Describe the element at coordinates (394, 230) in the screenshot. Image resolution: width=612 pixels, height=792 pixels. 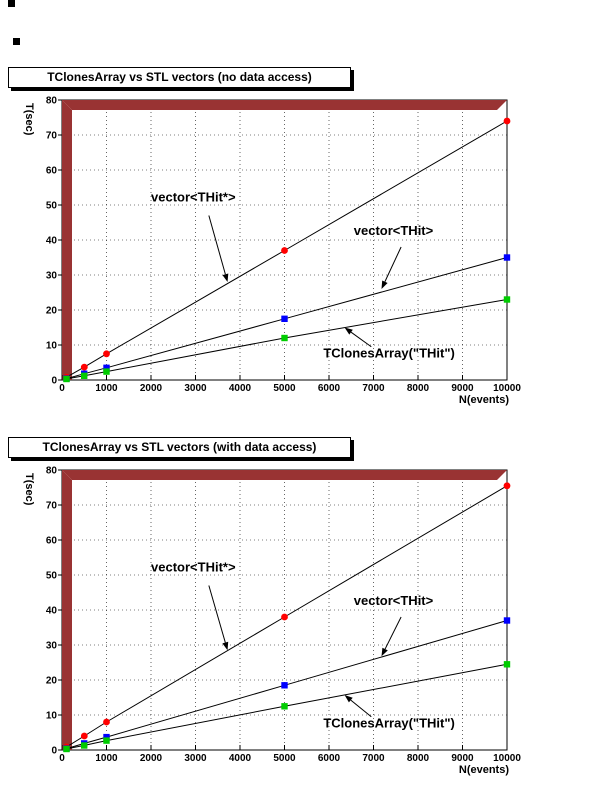
I see `annotation-label: vector<THit>` at that location.